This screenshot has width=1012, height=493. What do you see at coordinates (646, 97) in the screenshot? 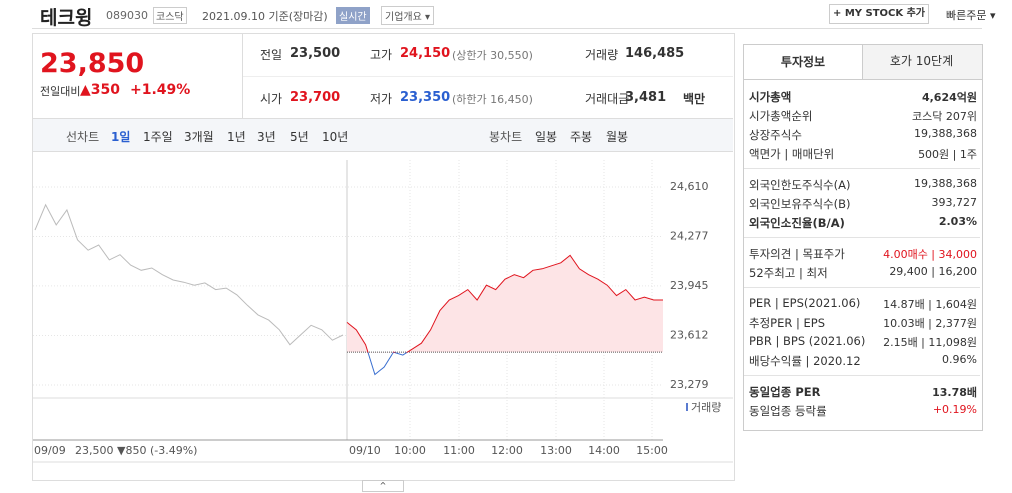
I see `summary-value: 3,481` at bounding box center [646, 97].